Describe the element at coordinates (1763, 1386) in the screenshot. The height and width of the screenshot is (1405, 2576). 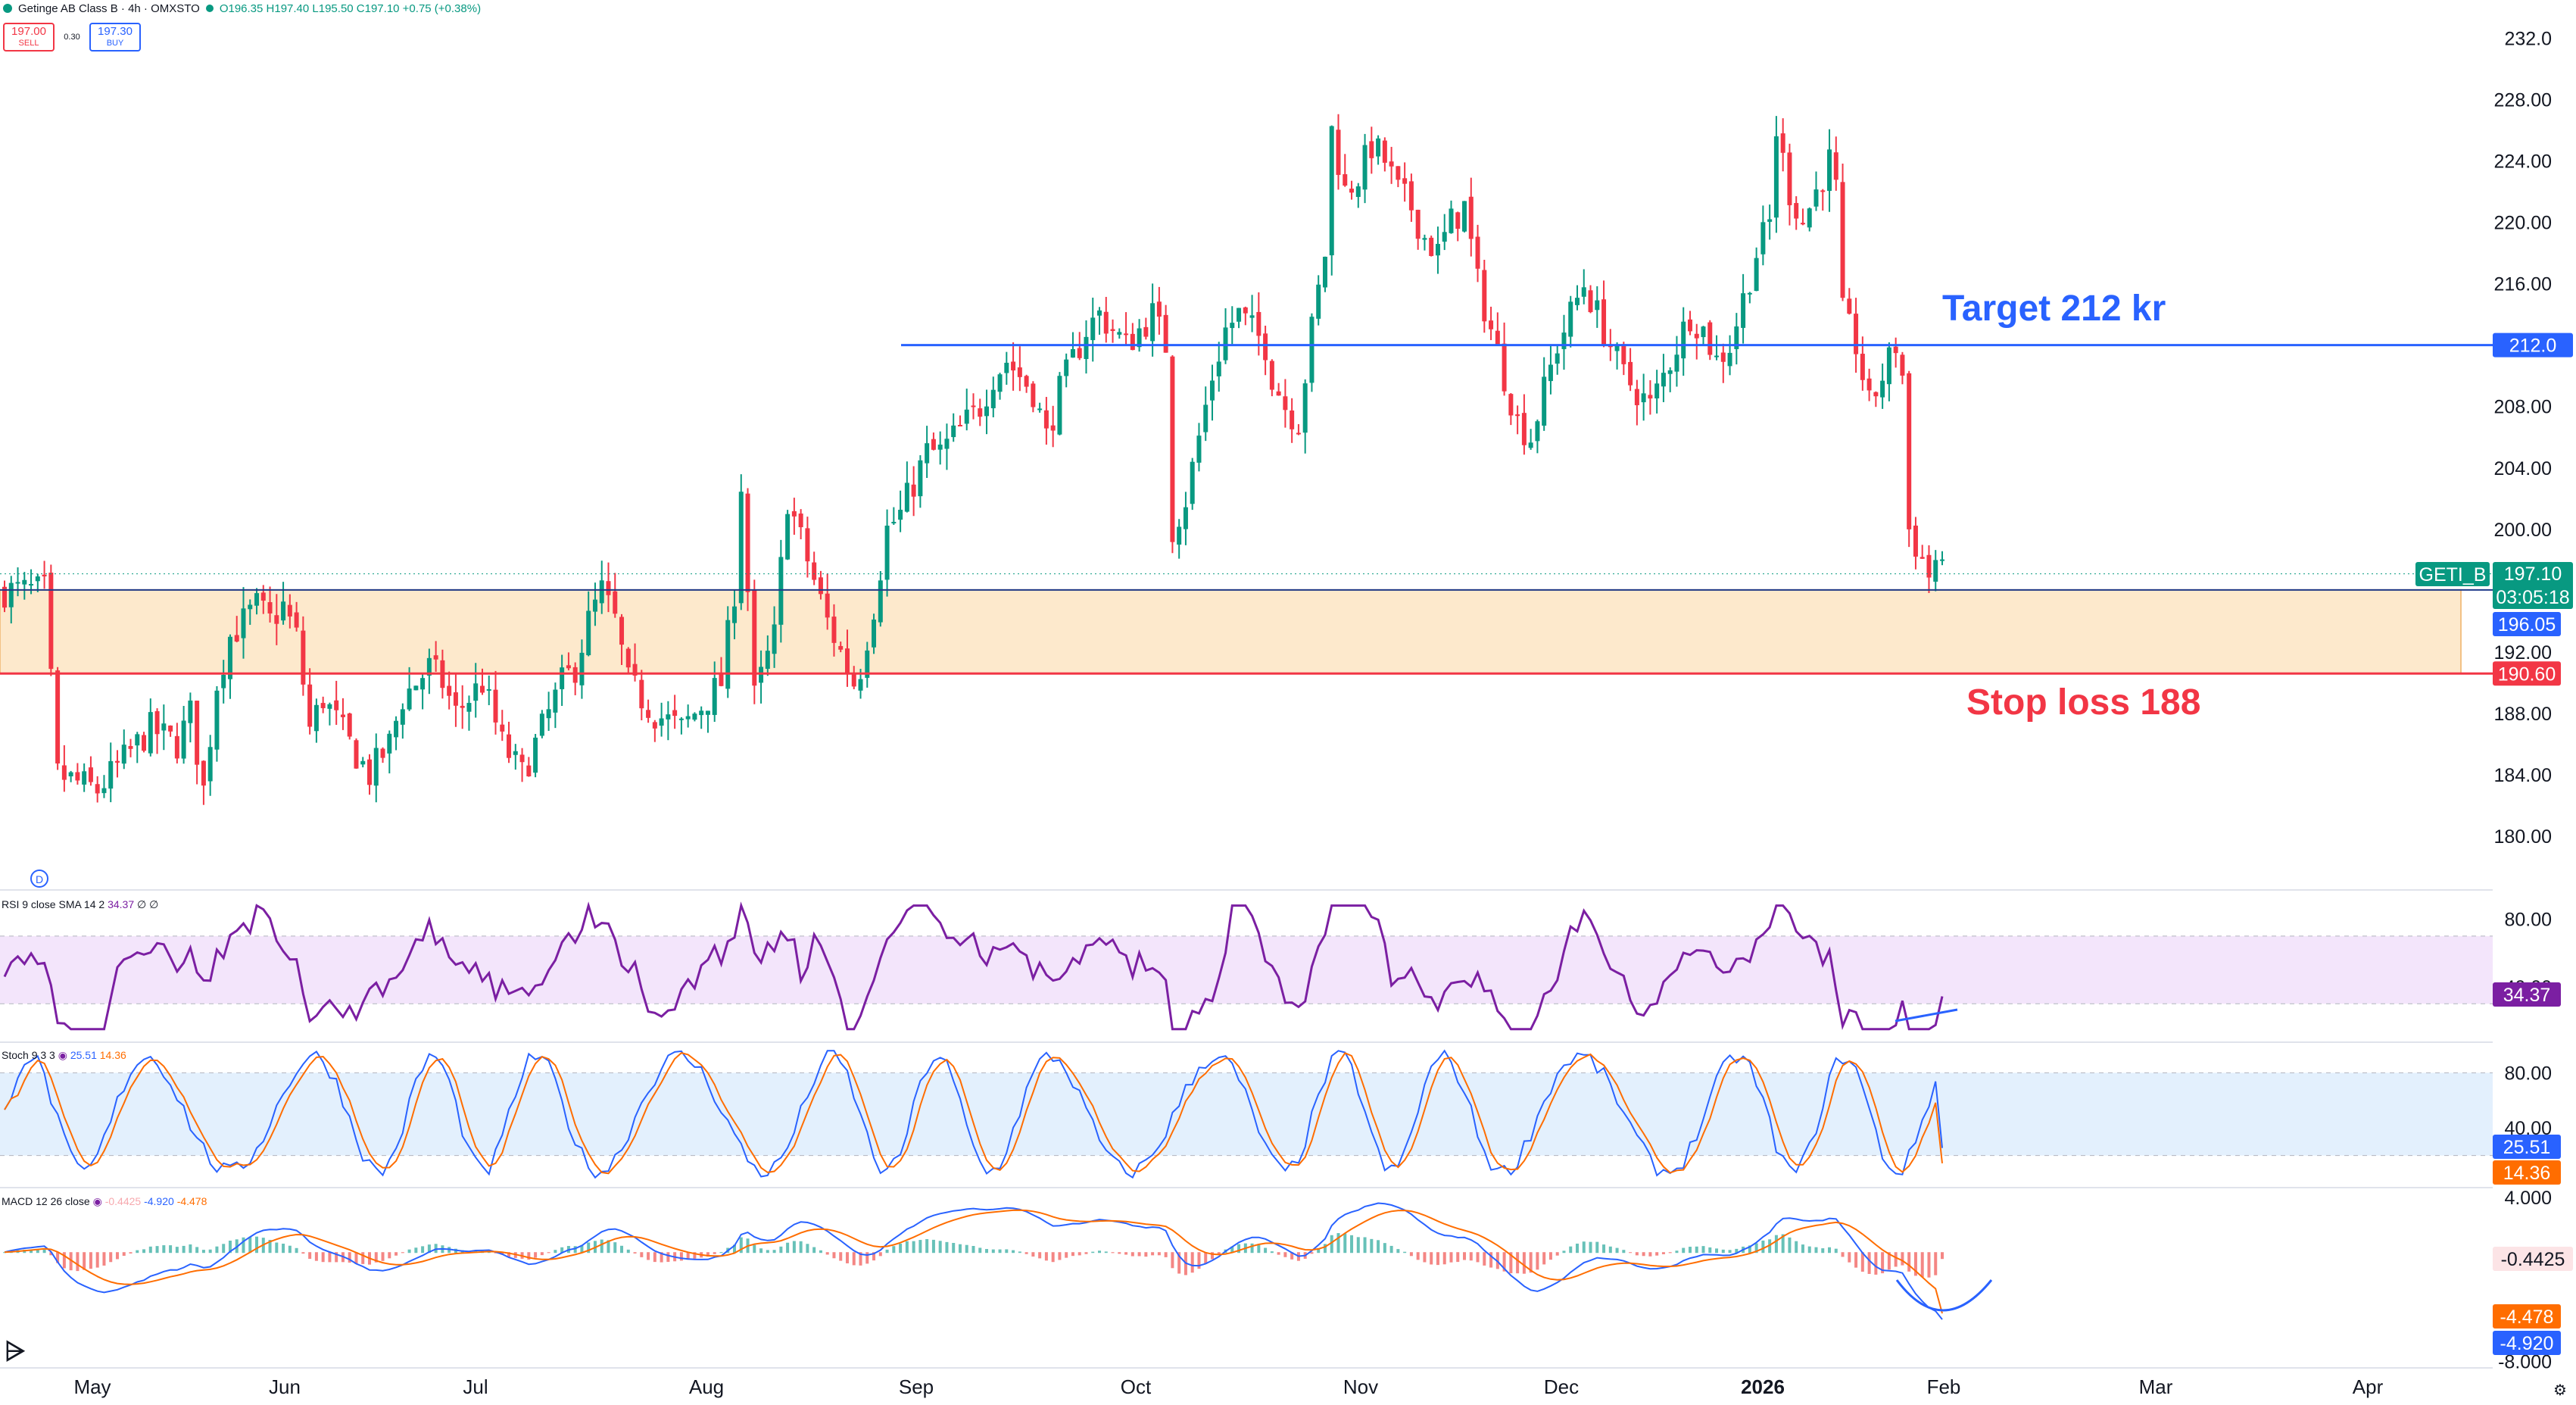
I see `x-tick-label: 2026` at that location.